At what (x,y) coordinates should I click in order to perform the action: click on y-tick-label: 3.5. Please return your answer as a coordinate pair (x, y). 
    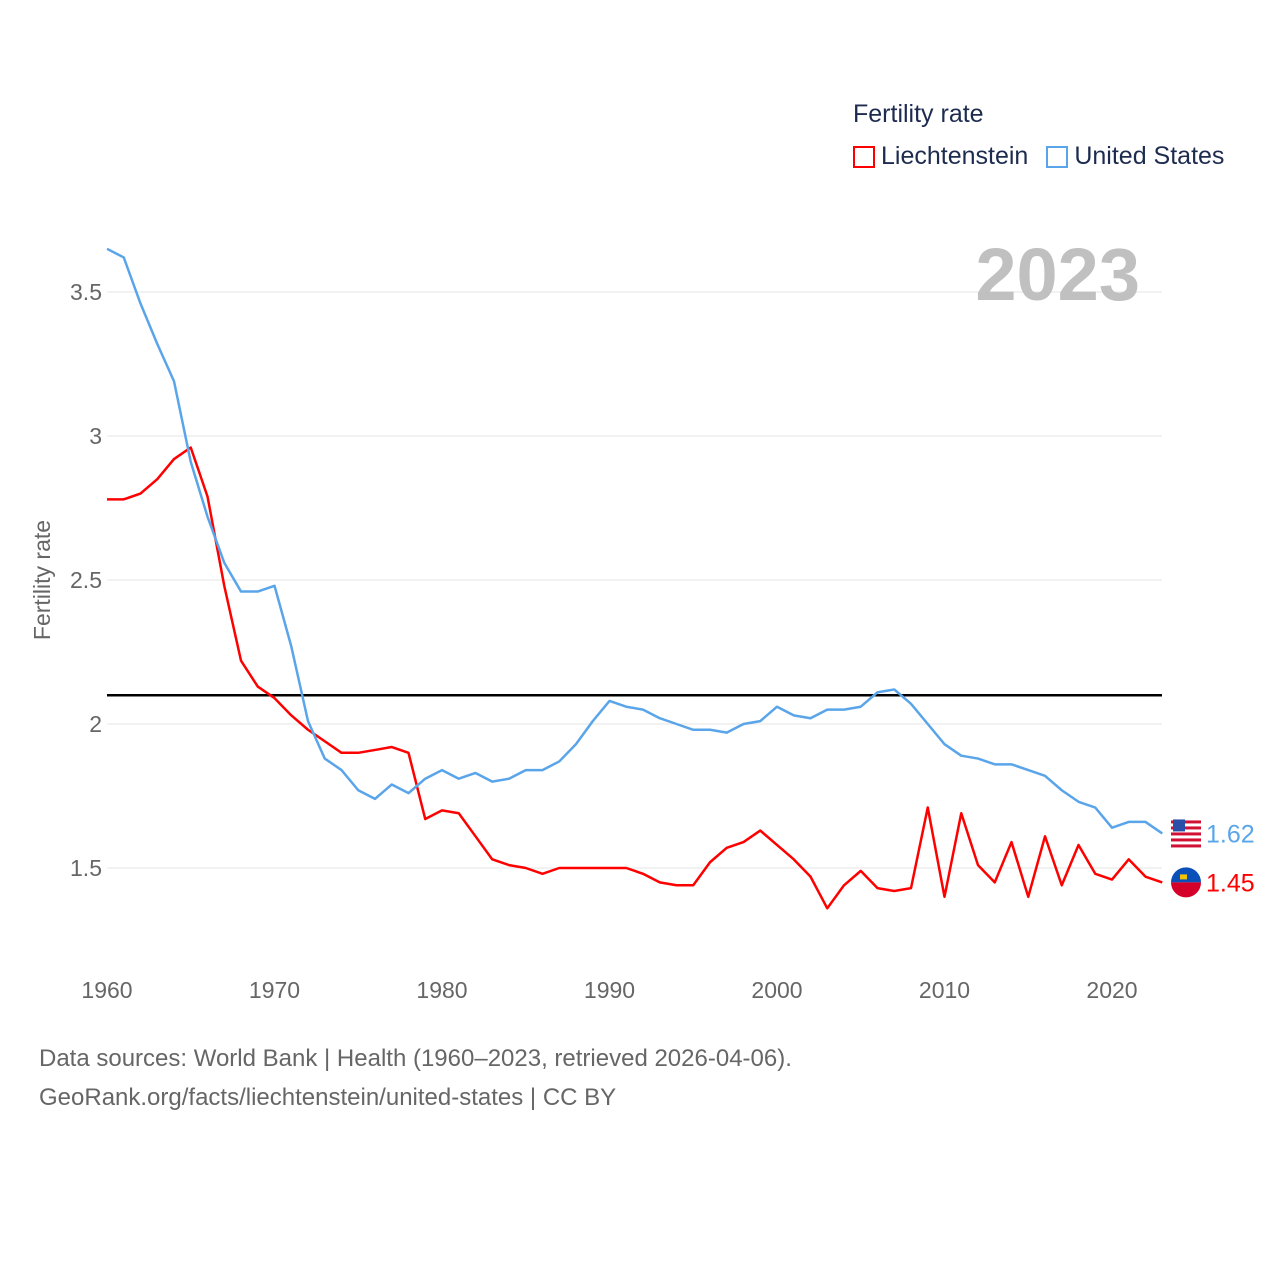
    Looking at the image, I should click on (86, 292).